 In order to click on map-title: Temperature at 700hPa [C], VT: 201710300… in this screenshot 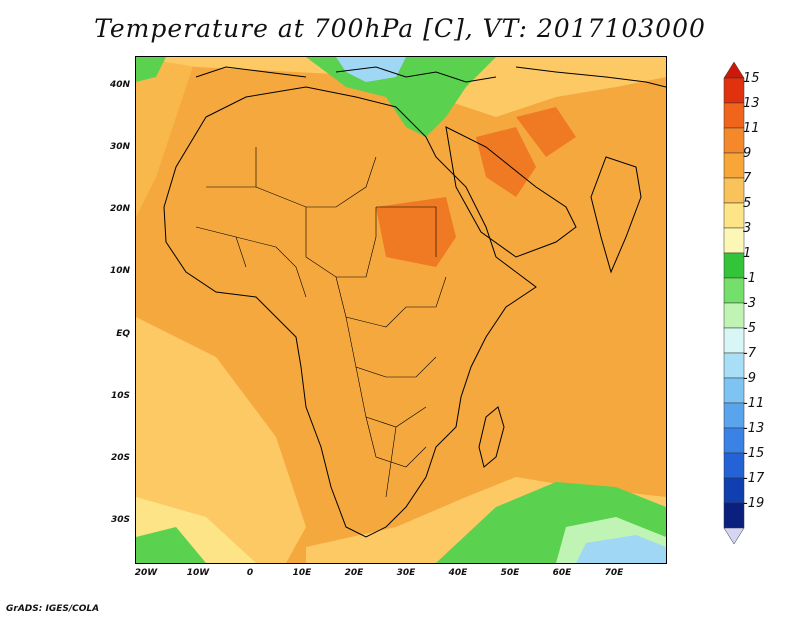, I will do `click(400, 28)`.